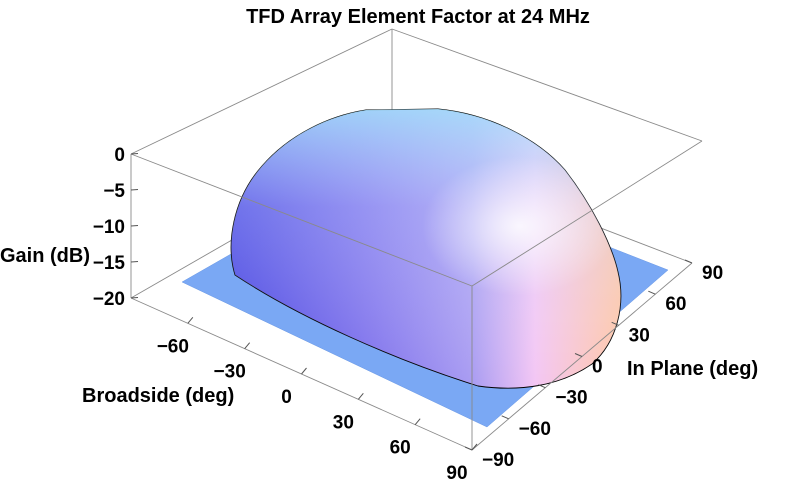  Describe the element at coordinates (692, 369) in the screenshot. I see `y-axis-title: In Plane (deg)` at that location.